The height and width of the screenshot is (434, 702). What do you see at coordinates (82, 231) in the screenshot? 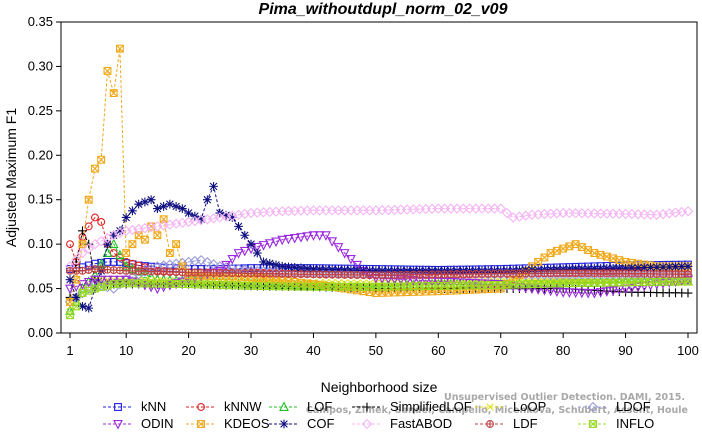
I see `plus-marker` at bounding box center [82, 231].